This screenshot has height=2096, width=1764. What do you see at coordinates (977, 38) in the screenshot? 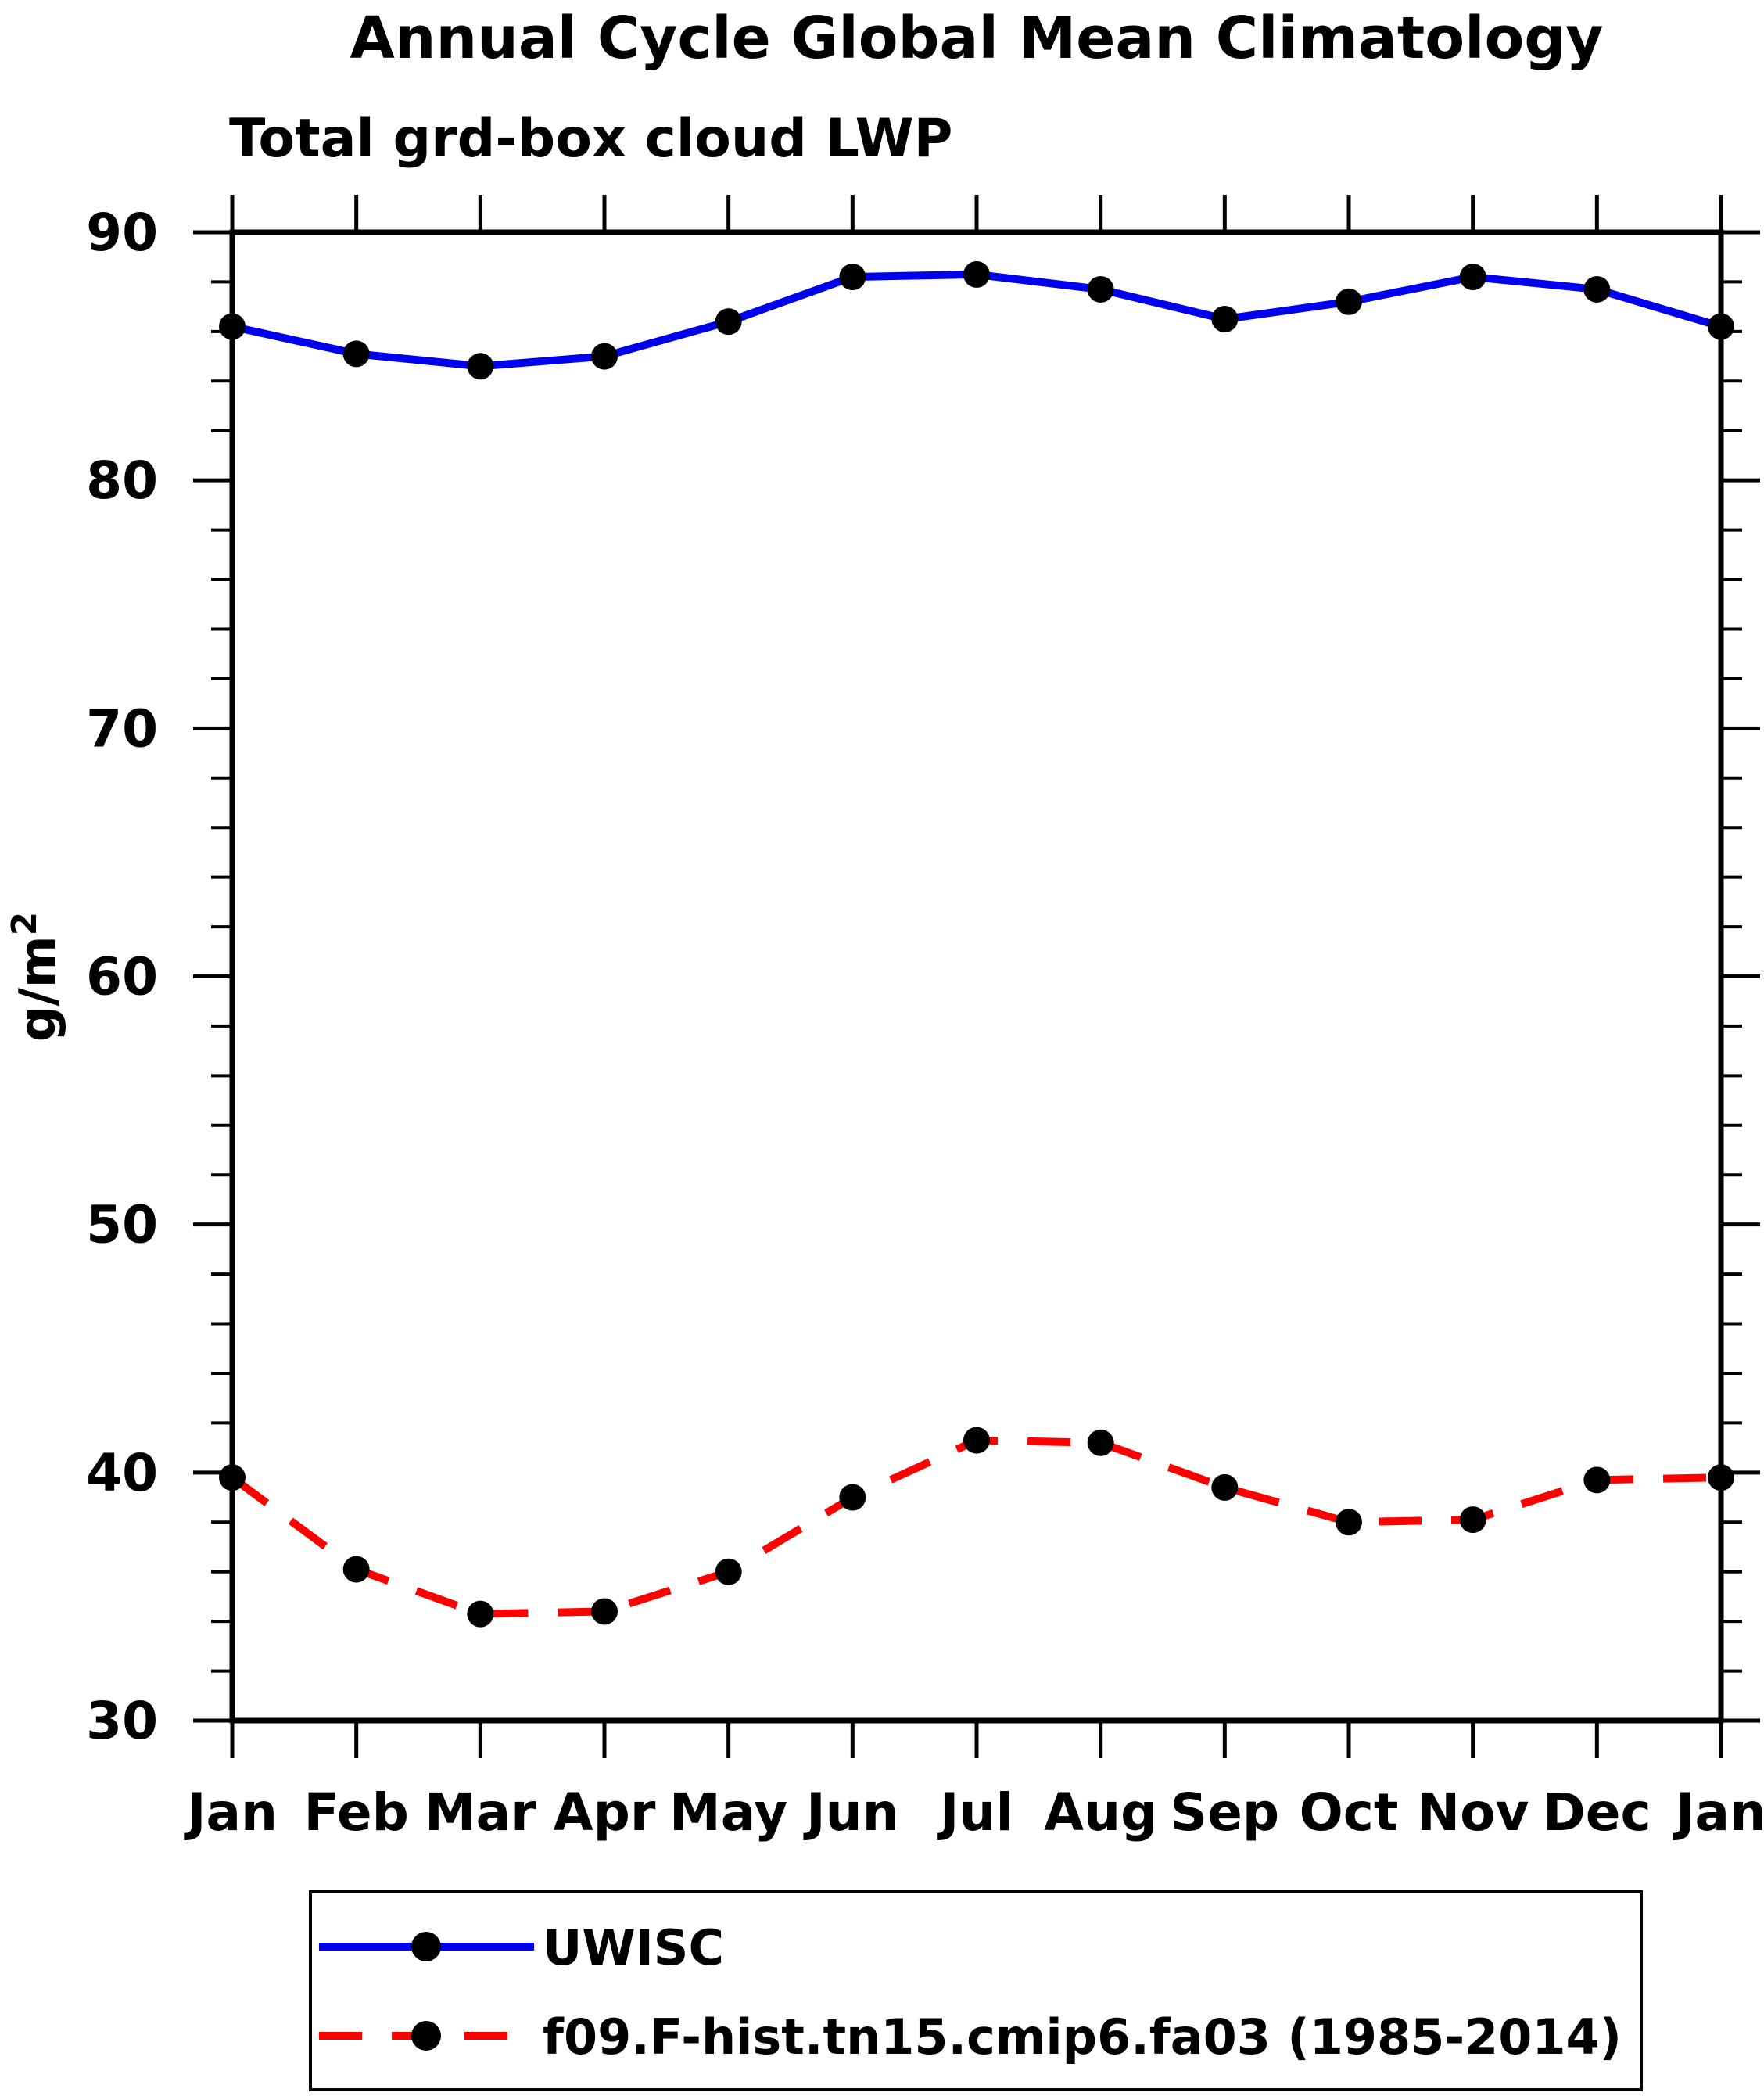
I see `page-title: Annual Cycle Global Mean Climatology` at bounding box center [977, 38].